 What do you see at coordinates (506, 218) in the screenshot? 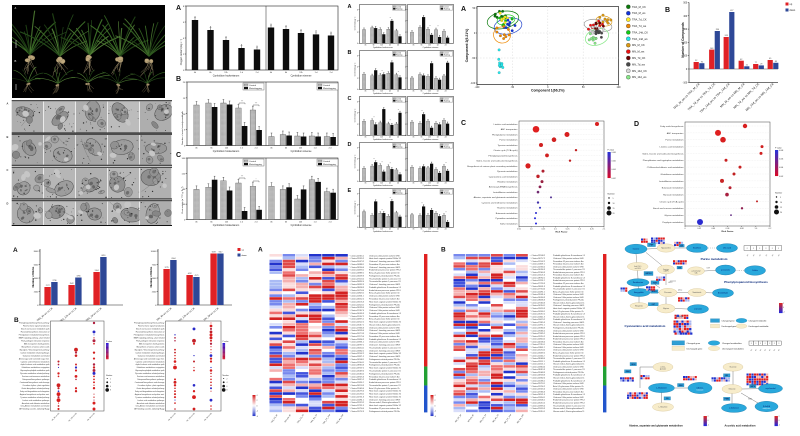
I see `svg-text: Pyrimidine metabolism` at bounding box center [506, 218].